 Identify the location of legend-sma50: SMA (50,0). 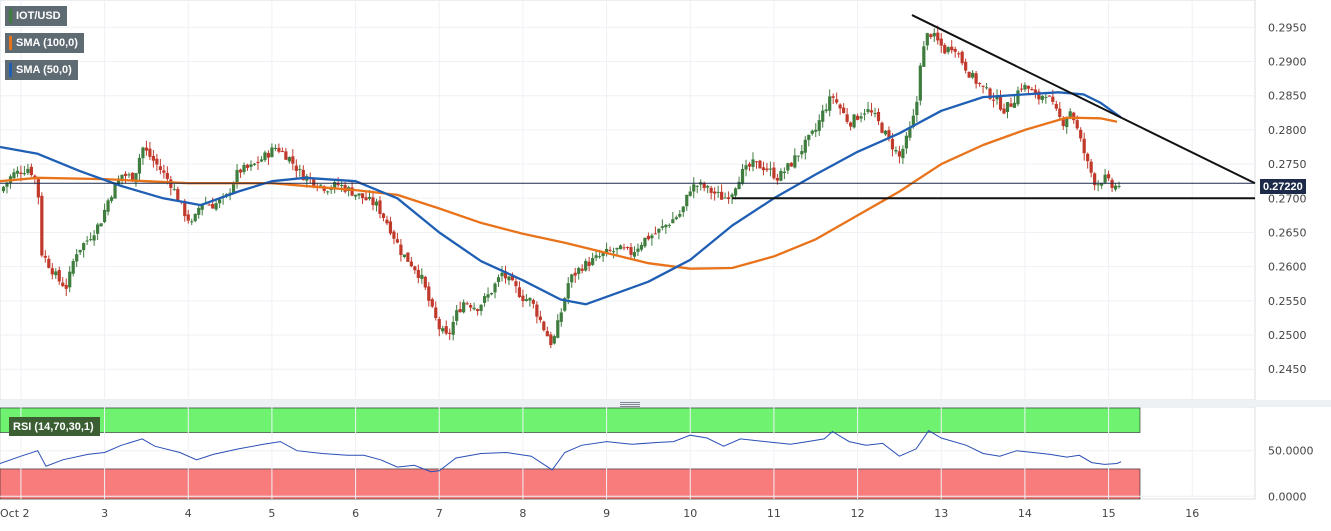
(41, 70).